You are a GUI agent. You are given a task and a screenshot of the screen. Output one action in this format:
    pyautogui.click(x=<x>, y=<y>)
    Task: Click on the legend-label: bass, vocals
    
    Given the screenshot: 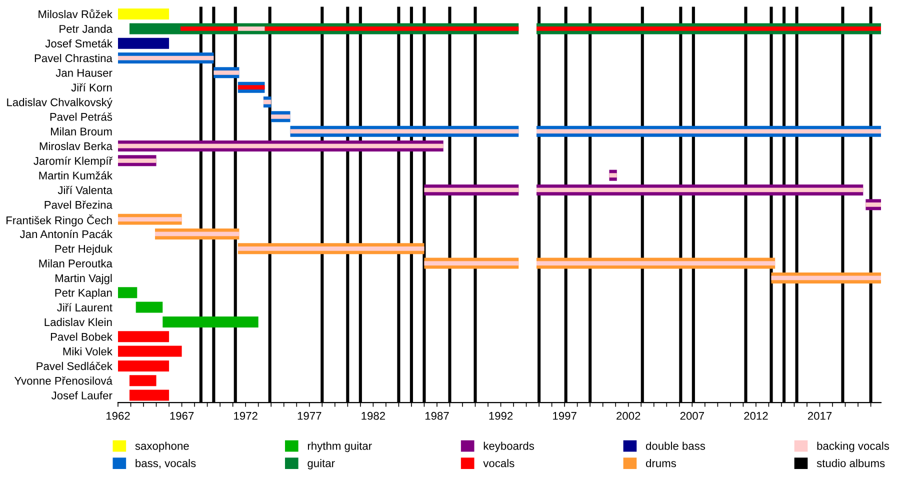 What is the action you would take?
    pyautogui.click(x=166, y=463)
    